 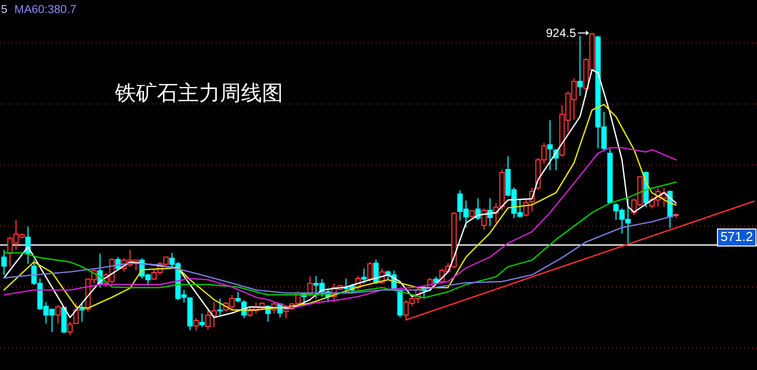 What do you see at coordinates (199, 93) in the screenshot?
I see `title: 铁矿石主力周线图` at bounding box center [199, 93].